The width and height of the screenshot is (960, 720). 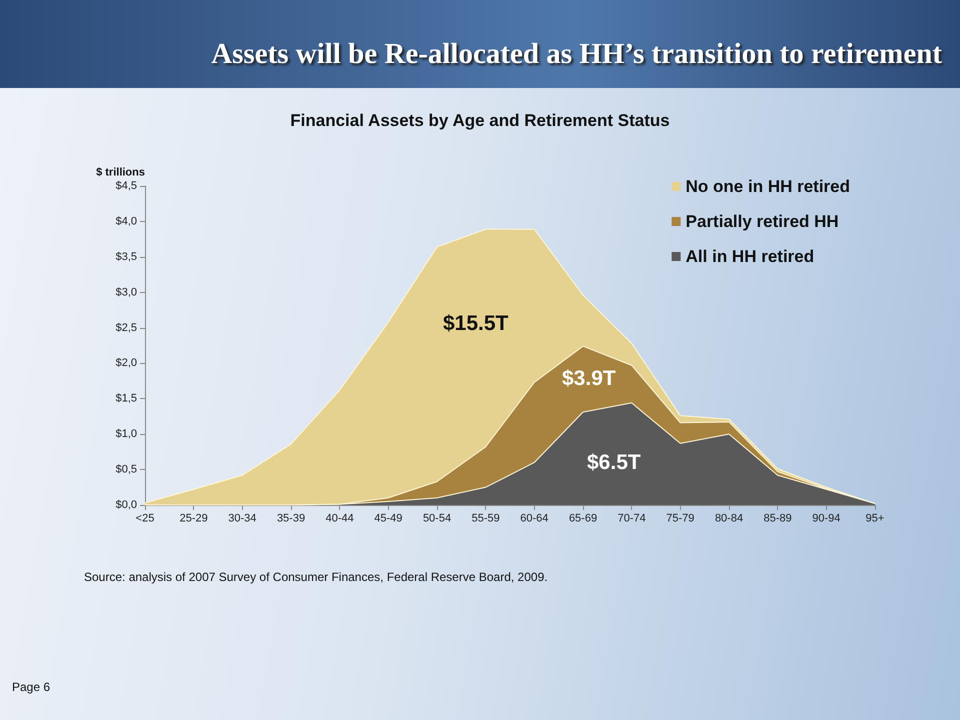 I want to click on y-tick-label: $2,0, so click(x=126, y=363).